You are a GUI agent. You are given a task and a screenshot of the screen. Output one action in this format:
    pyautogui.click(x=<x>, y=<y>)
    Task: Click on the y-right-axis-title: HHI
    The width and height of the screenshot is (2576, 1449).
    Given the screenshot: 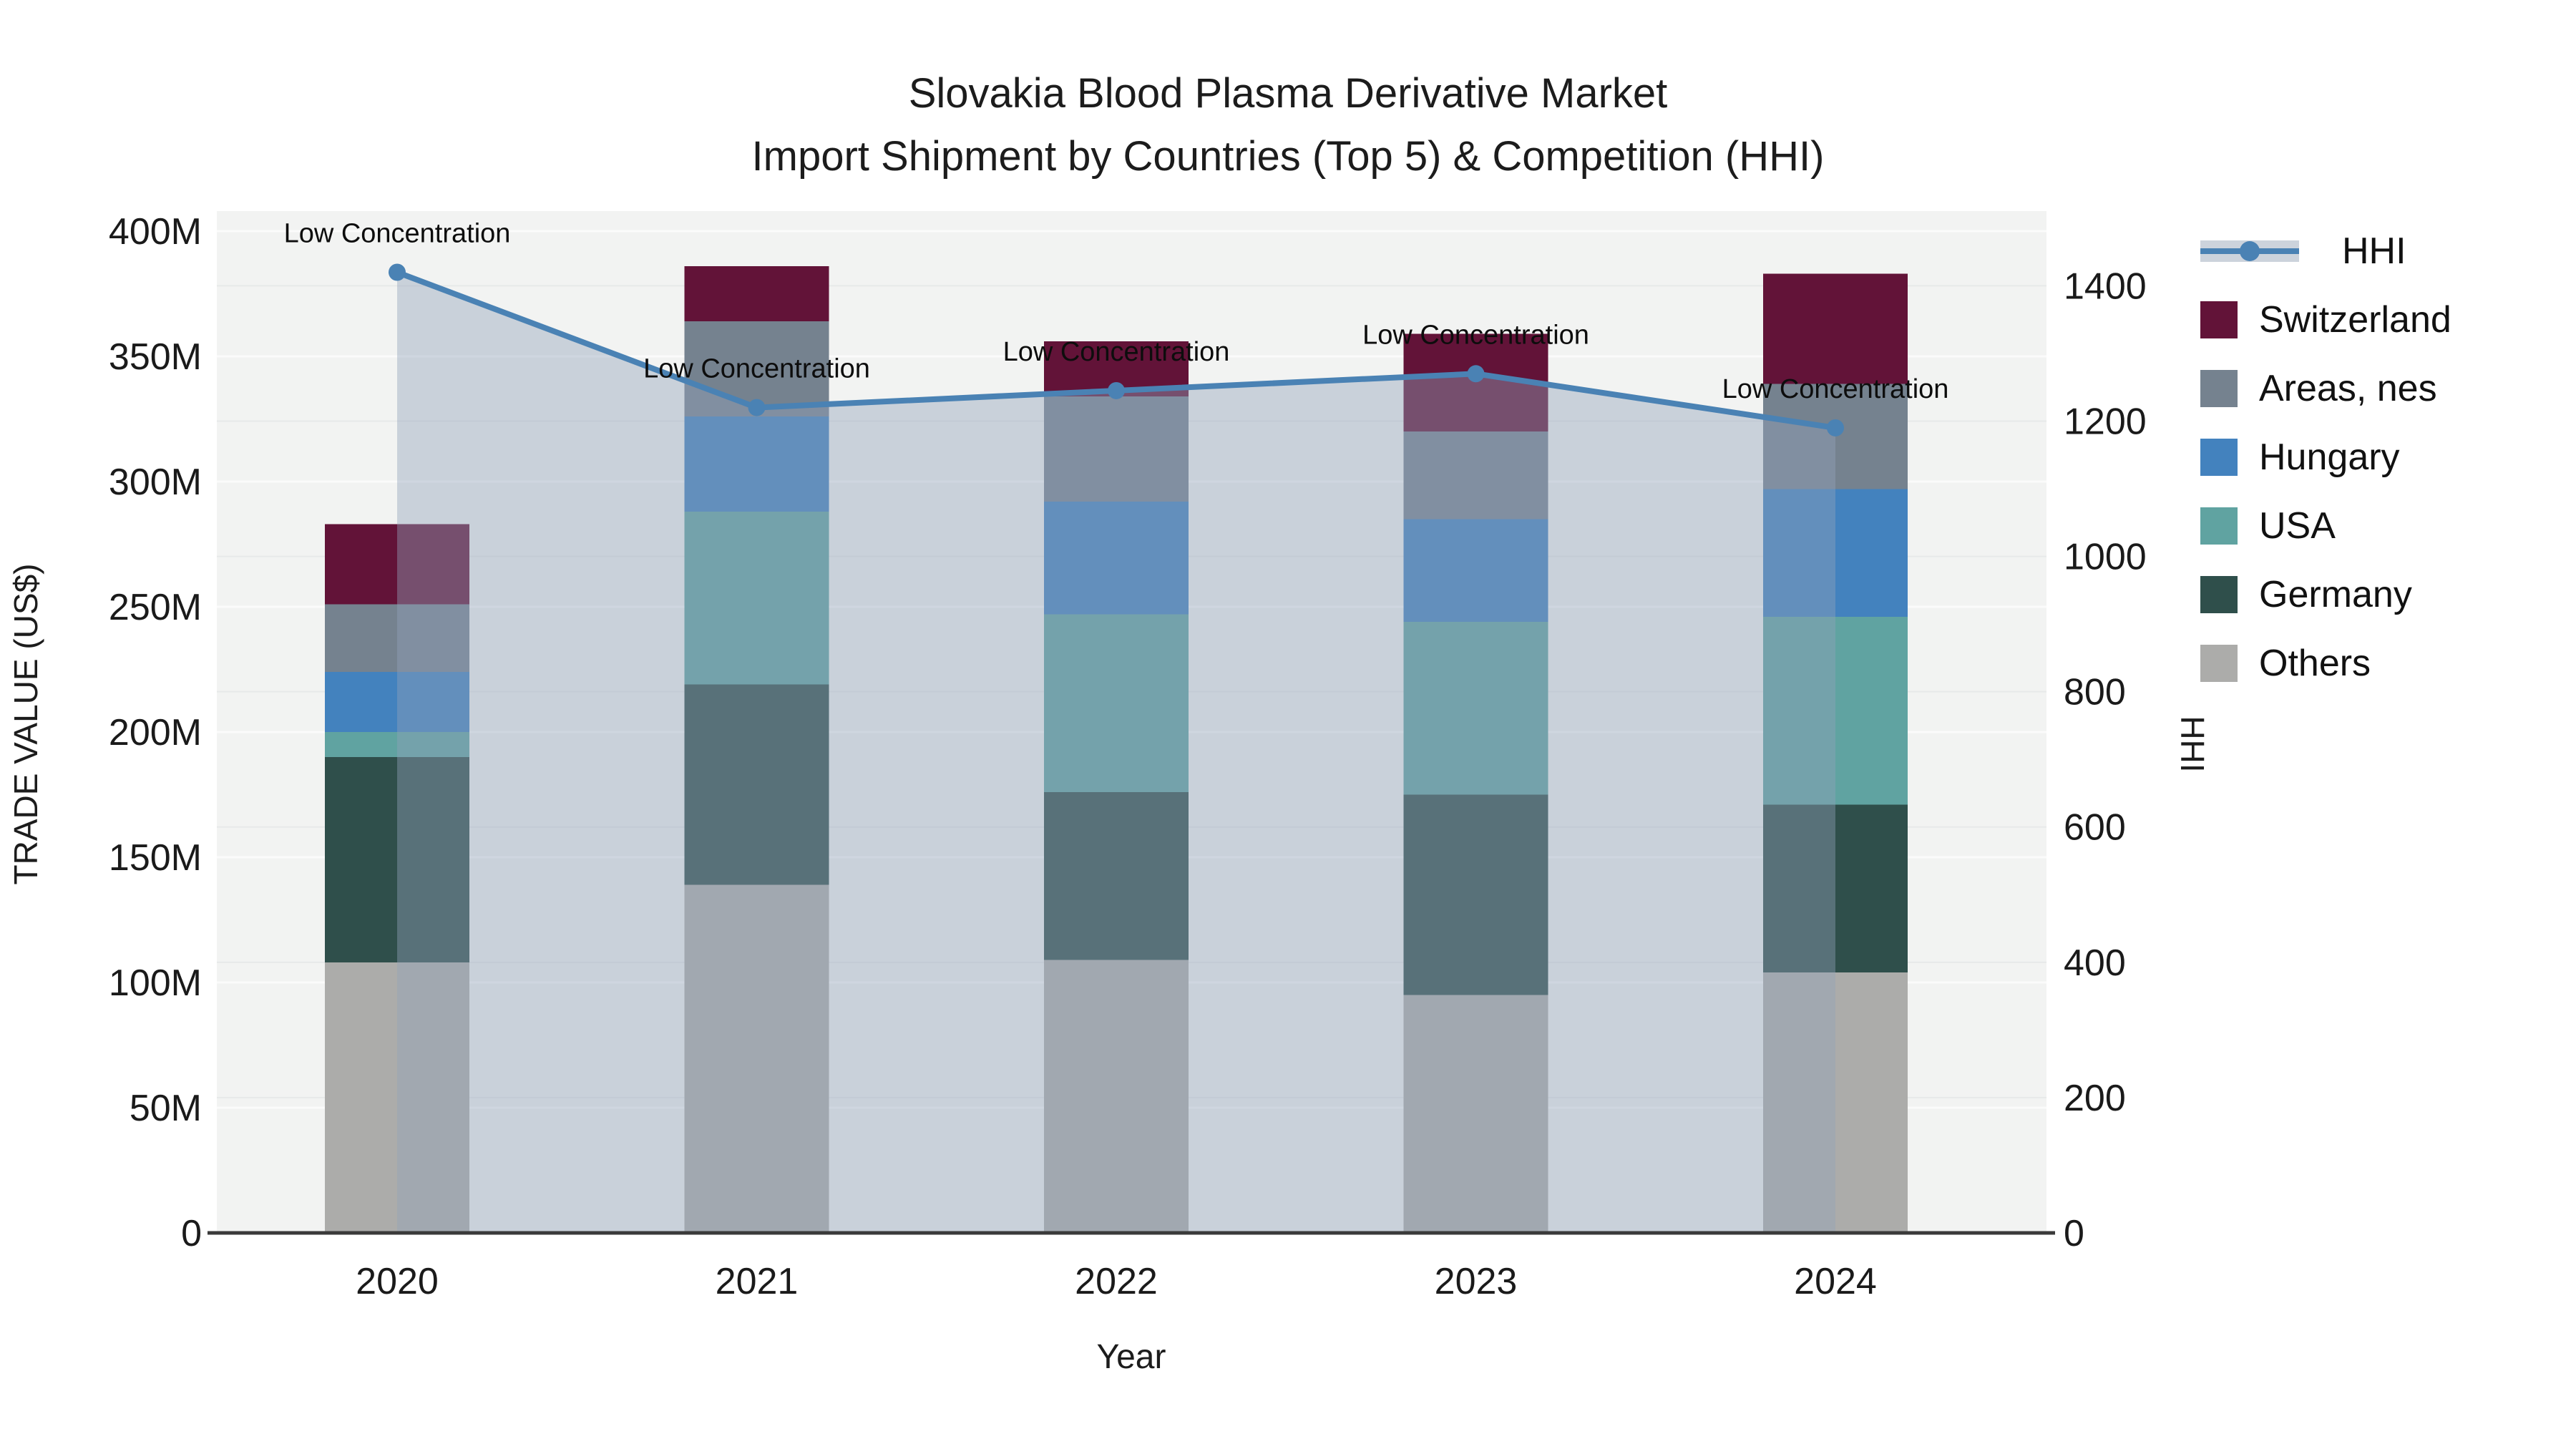 What is the action you would take?
    pyautogui.click(x=2192, y=744)
    